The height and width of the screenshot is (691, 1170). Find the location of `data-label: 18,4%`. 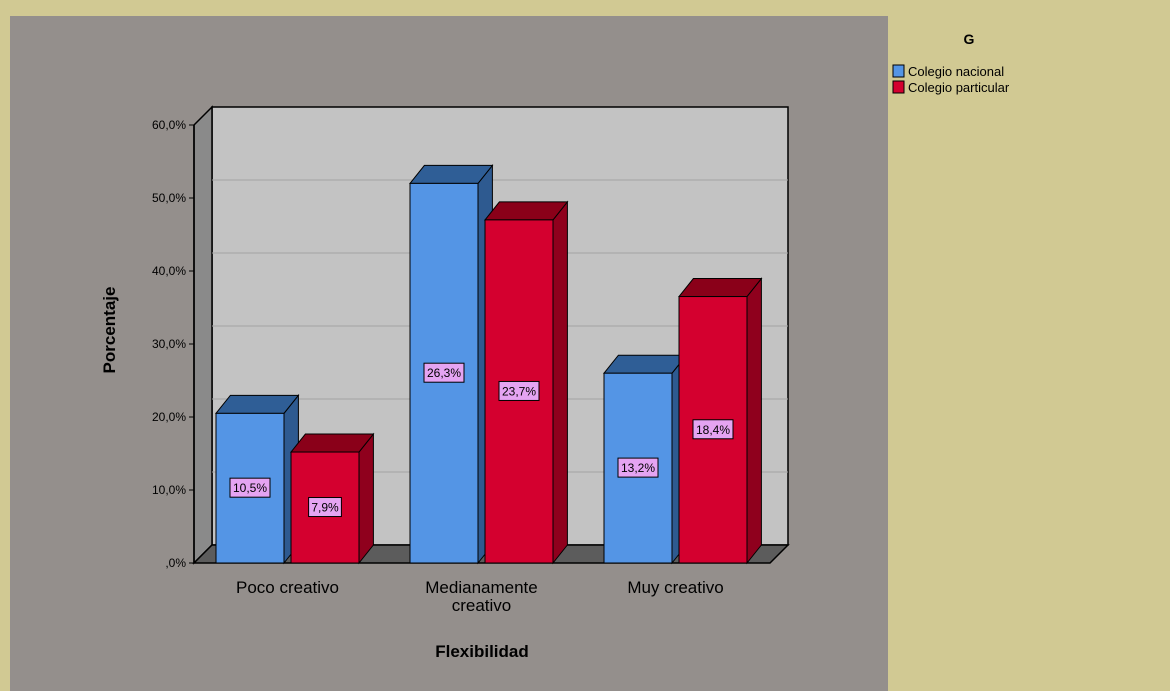

data-label: 18,4% is located at coordinates (713, 430).